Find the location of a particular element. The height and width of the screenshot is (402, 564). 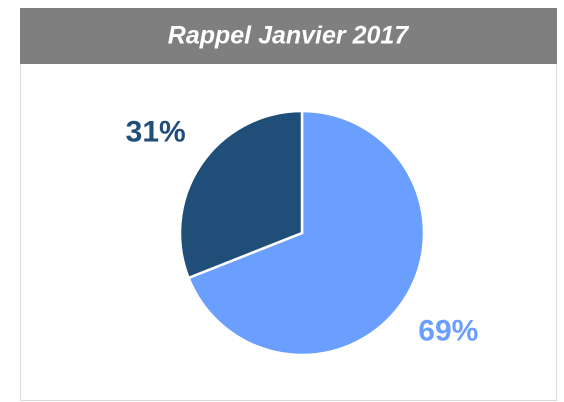

pie-slice is located at coordinates (241, 194).